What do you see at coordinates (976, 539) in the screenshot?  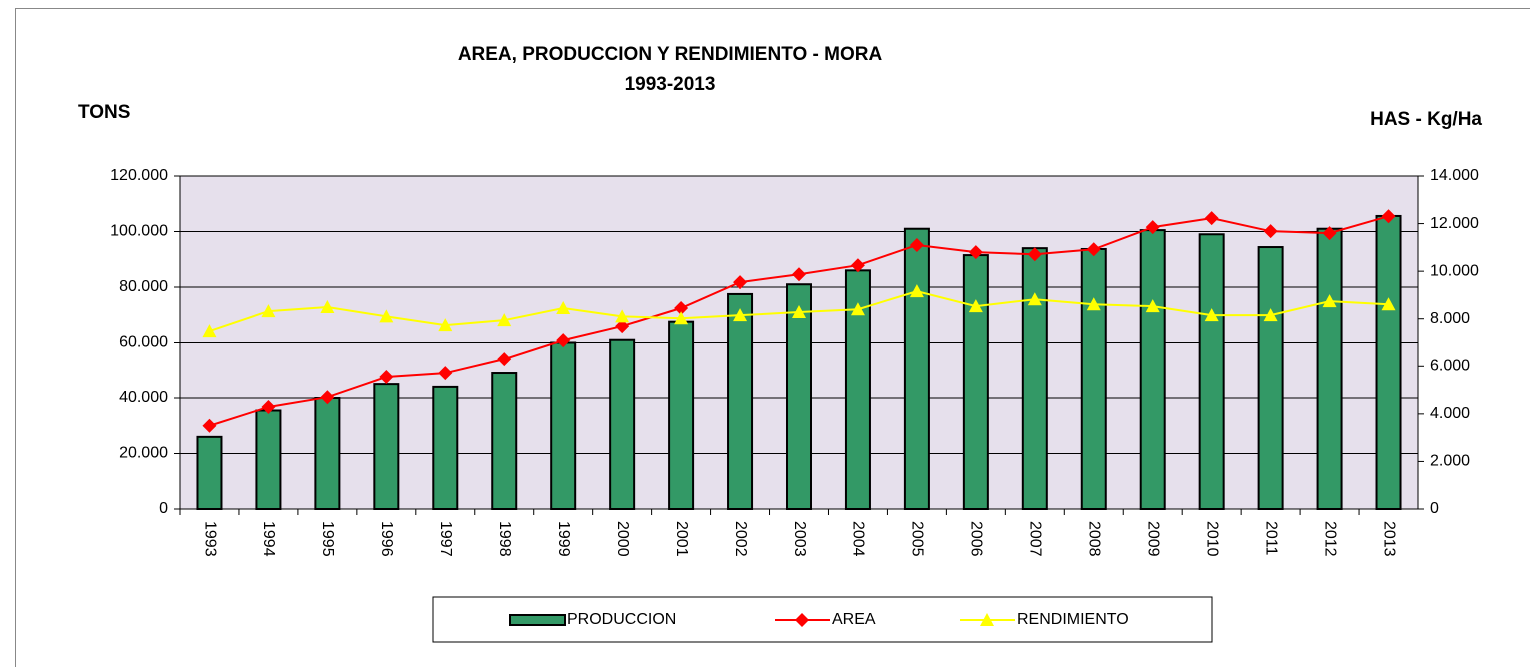 I see `x-tick-label: 2006` at bounding box center [976, 539].